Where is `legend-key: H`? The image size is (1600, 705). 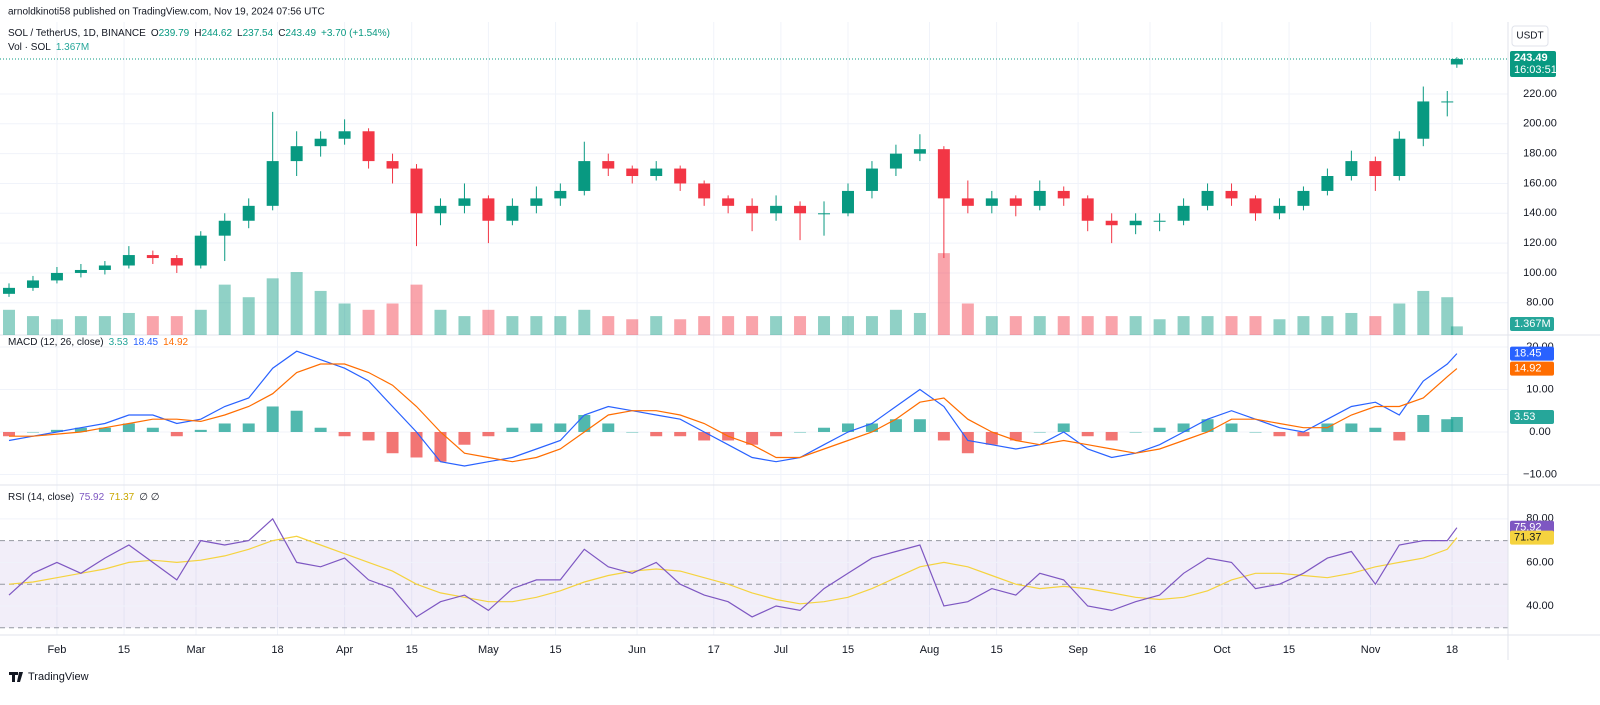 legend-key: H is located at coordinates (197, 33).